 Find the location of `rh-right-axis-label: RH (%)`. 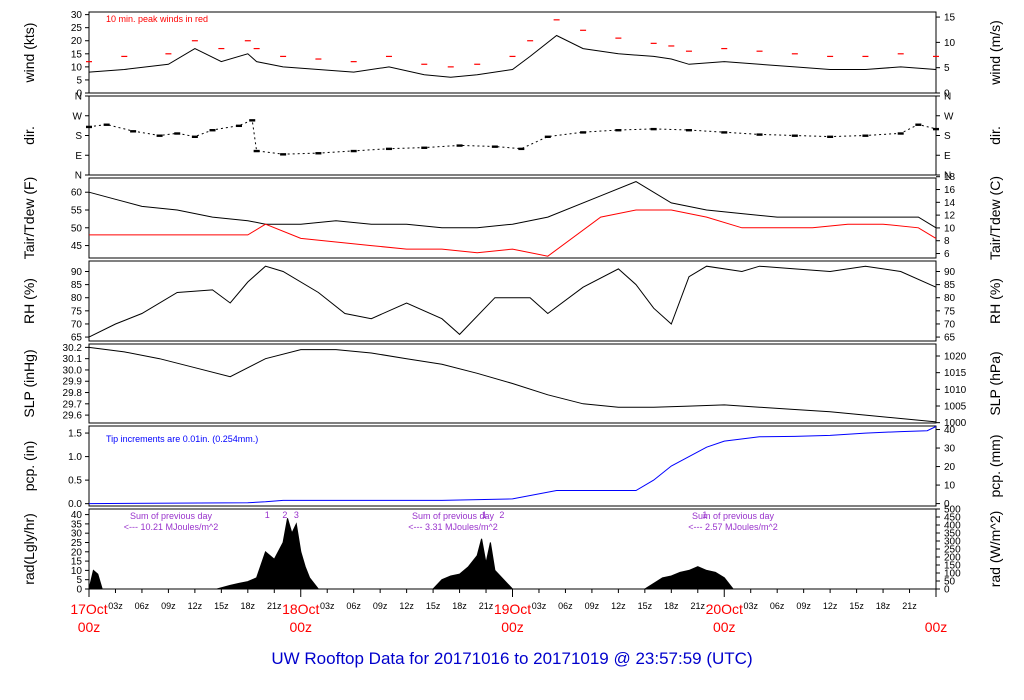

rh-right-axis-label: RH (%) is located at coordinates (995, 301).